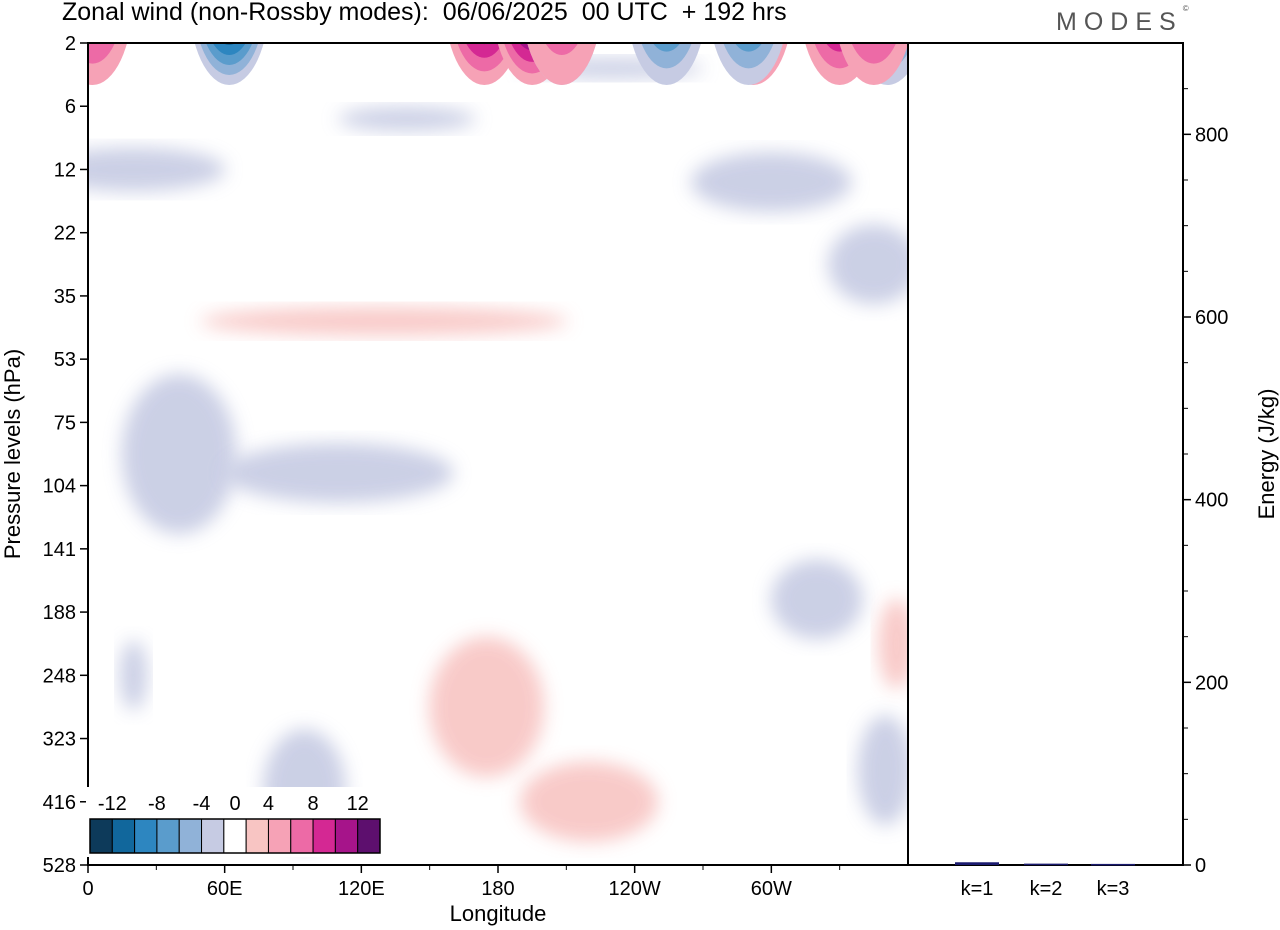 The image size is (1280, 930). What do you see at coordinates (1200, 866) in the screenshot?
I see `energy-tick-label: 0` at bounding box center [1200, 866].